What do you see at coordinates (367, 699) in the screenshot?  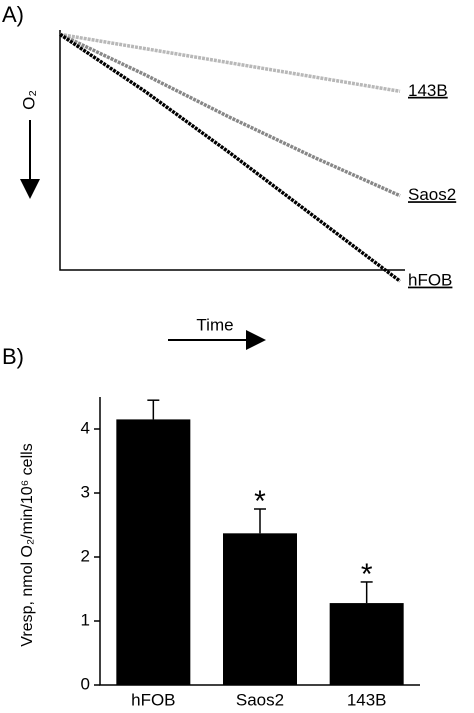 I see `x-tick-label: 143B` at bounding box center [367, 699].